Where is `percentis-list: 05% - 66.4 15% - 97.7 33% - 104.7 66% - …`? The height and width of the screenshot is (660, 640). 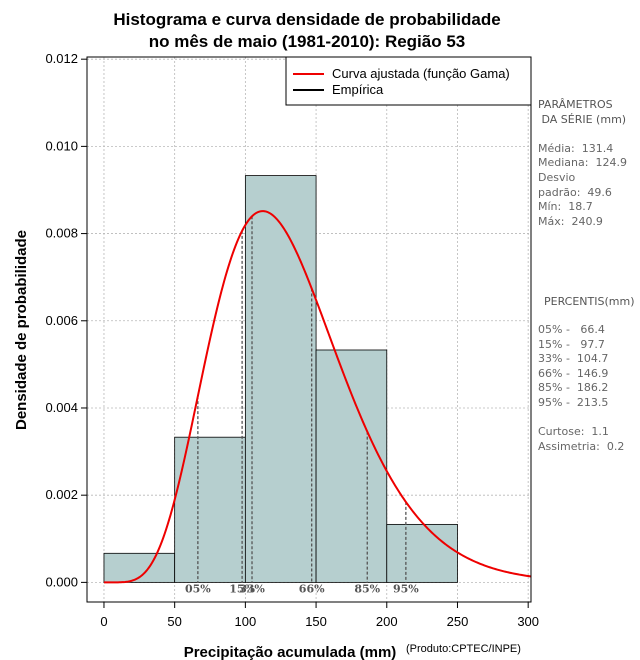
percentis-list: 05% - 66.4 15% - 97.7 33% - 104.7 66% - … is located at coordinates (589, 388).